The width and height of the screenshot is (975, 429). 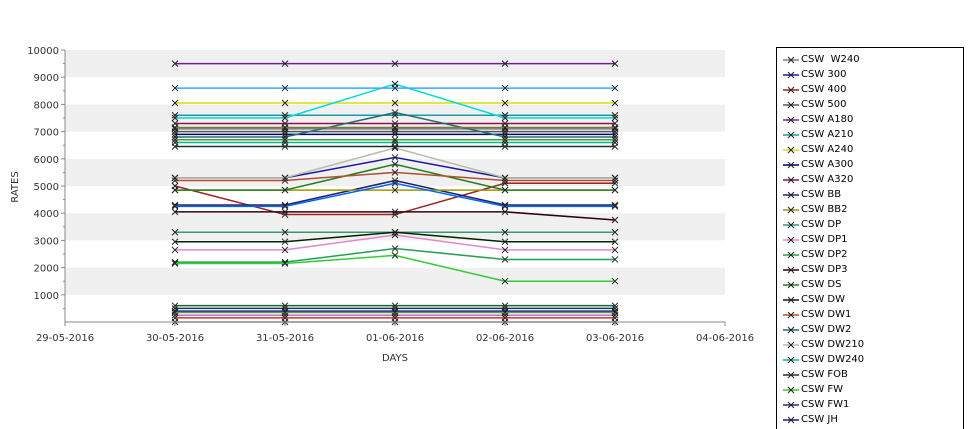 What do you see at coordinates (870, 419) in the screenshot?
I see `legend-item: CSW JH` at bounding box center [870, 419].